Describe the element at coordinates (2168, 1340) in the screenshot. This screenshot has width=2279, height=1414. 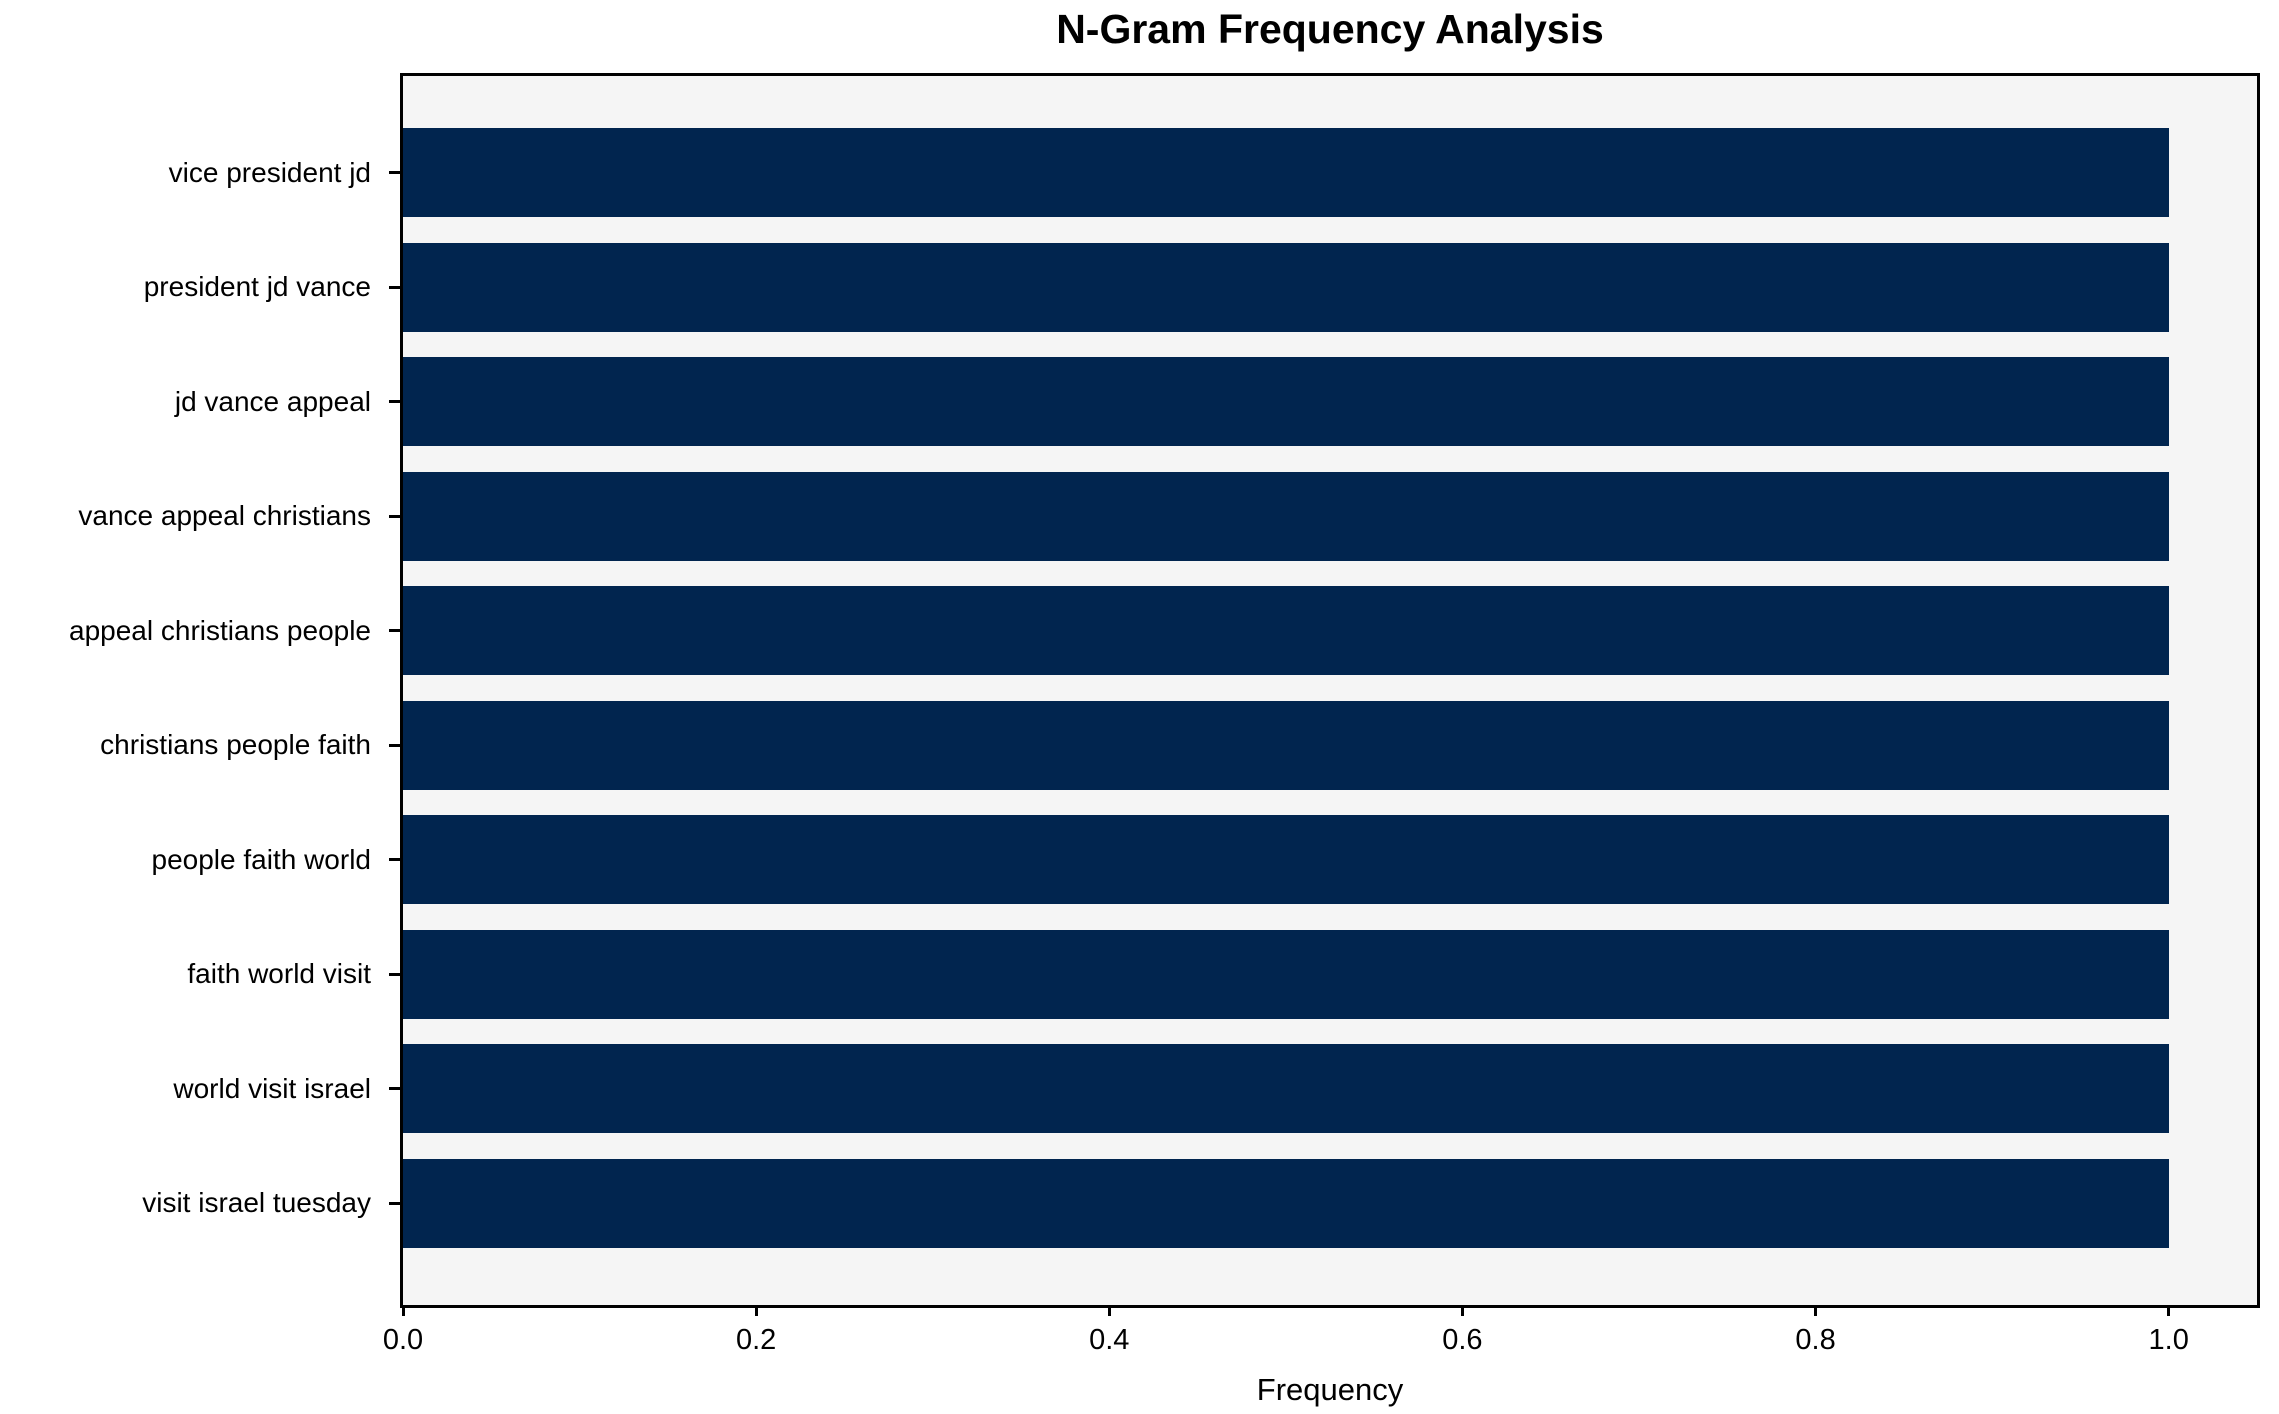
I see `x-tick-label: 1.0` at that location.